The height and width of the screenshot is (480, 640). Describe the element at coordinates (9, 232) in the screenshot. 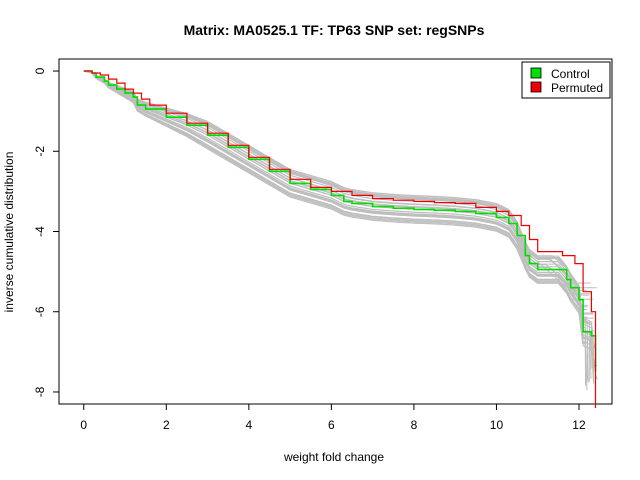

I see `y-axis-label: inverse cumulative distribution` at that location.